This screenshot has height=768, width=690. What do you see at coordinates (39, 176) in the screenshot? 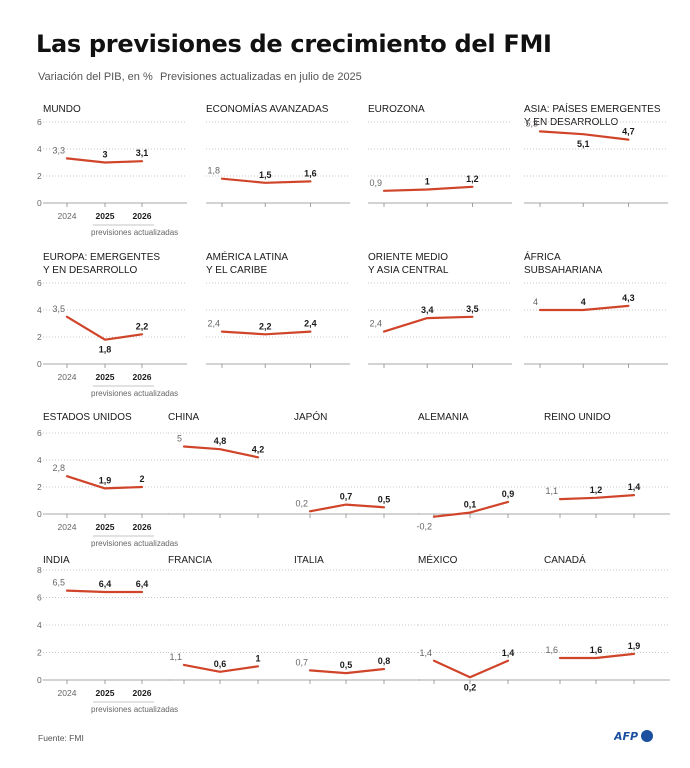
I see `chart-1-y-tick-label: 2` at bounding box center [39, 176].